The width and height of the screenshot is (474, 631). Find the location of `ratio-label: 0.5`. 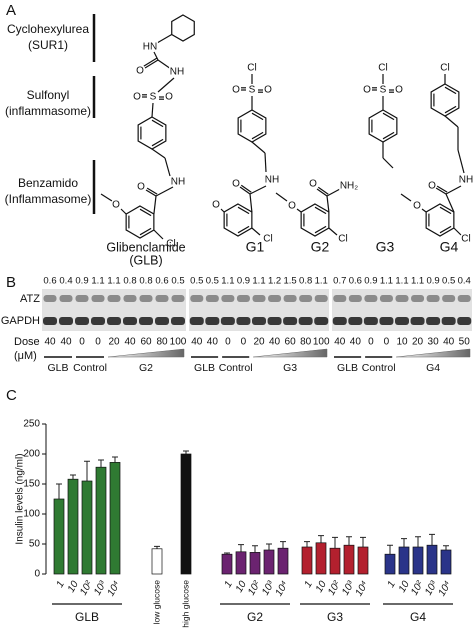

ratio-label: 0.5 is located at coordinates (196, 281).